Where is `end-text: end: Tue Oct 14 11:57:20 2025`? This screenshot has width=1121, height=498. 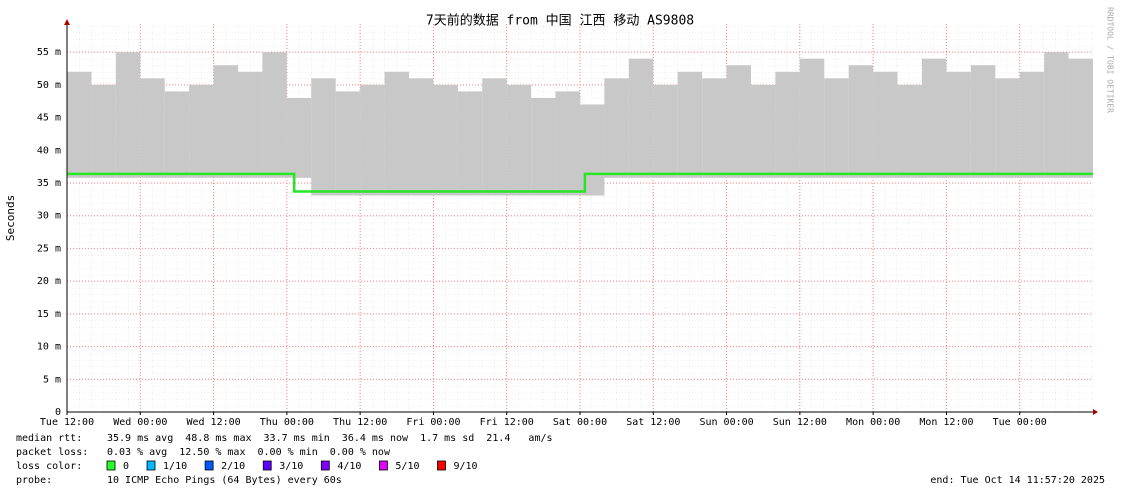
end-text: end: Tue Oct 14 11:57:20 2025 is located at coordinates (1017, 480).